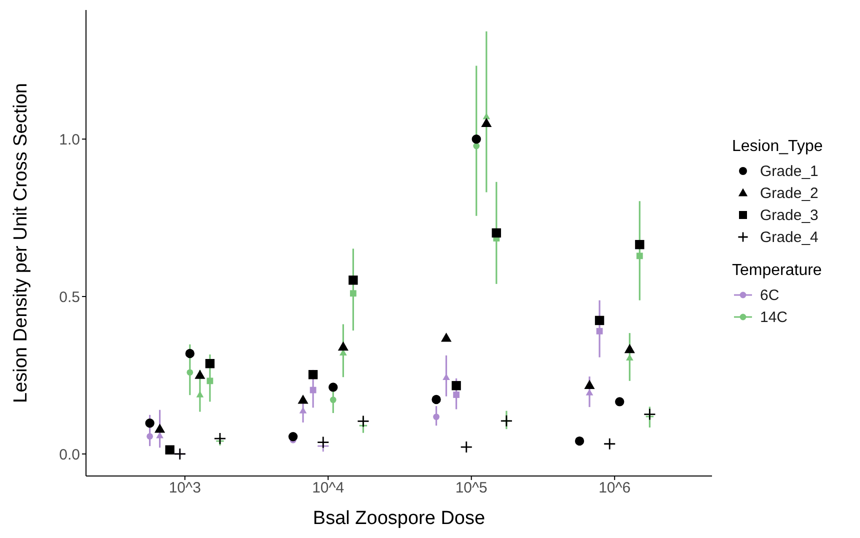  I want to click on x-axis-title: Bsal Zoospore Dose, so click(399, 518).